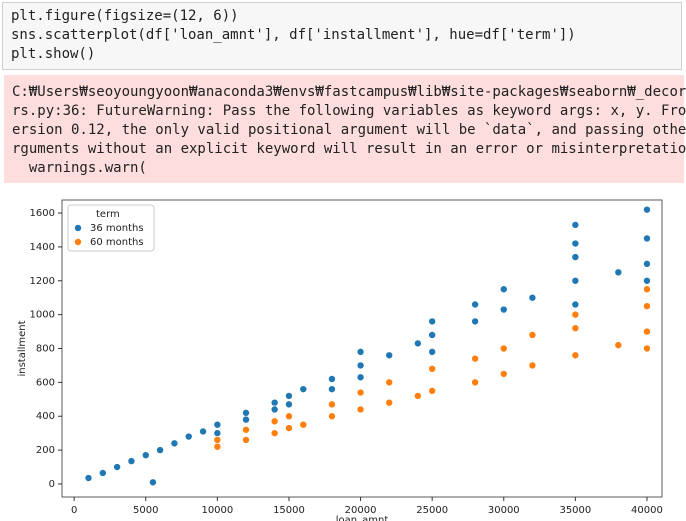 This screenshot has height=521, width=686. I want to click on y-axis-label: installment, so click(22, 348).